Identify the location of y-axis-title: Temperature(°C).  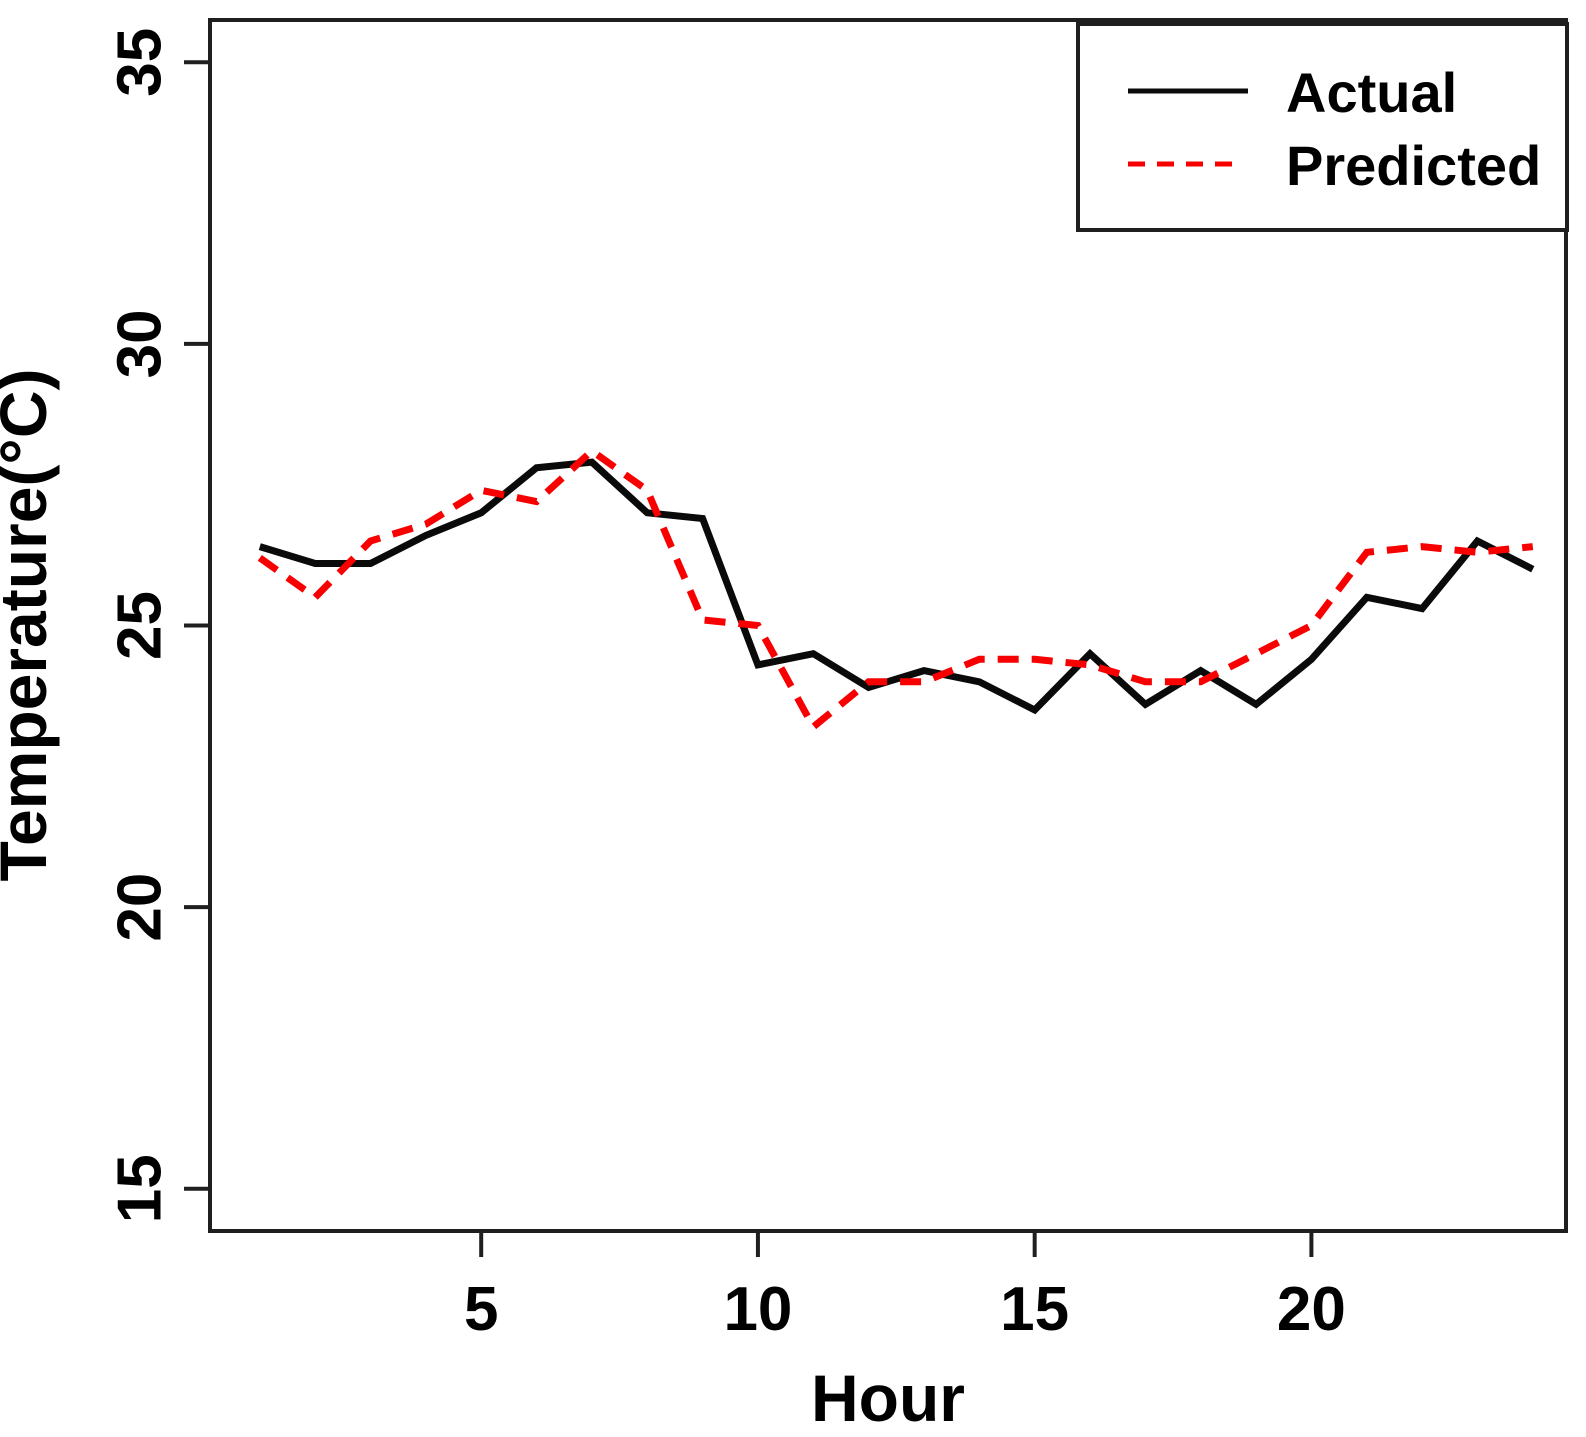
(30, 625).